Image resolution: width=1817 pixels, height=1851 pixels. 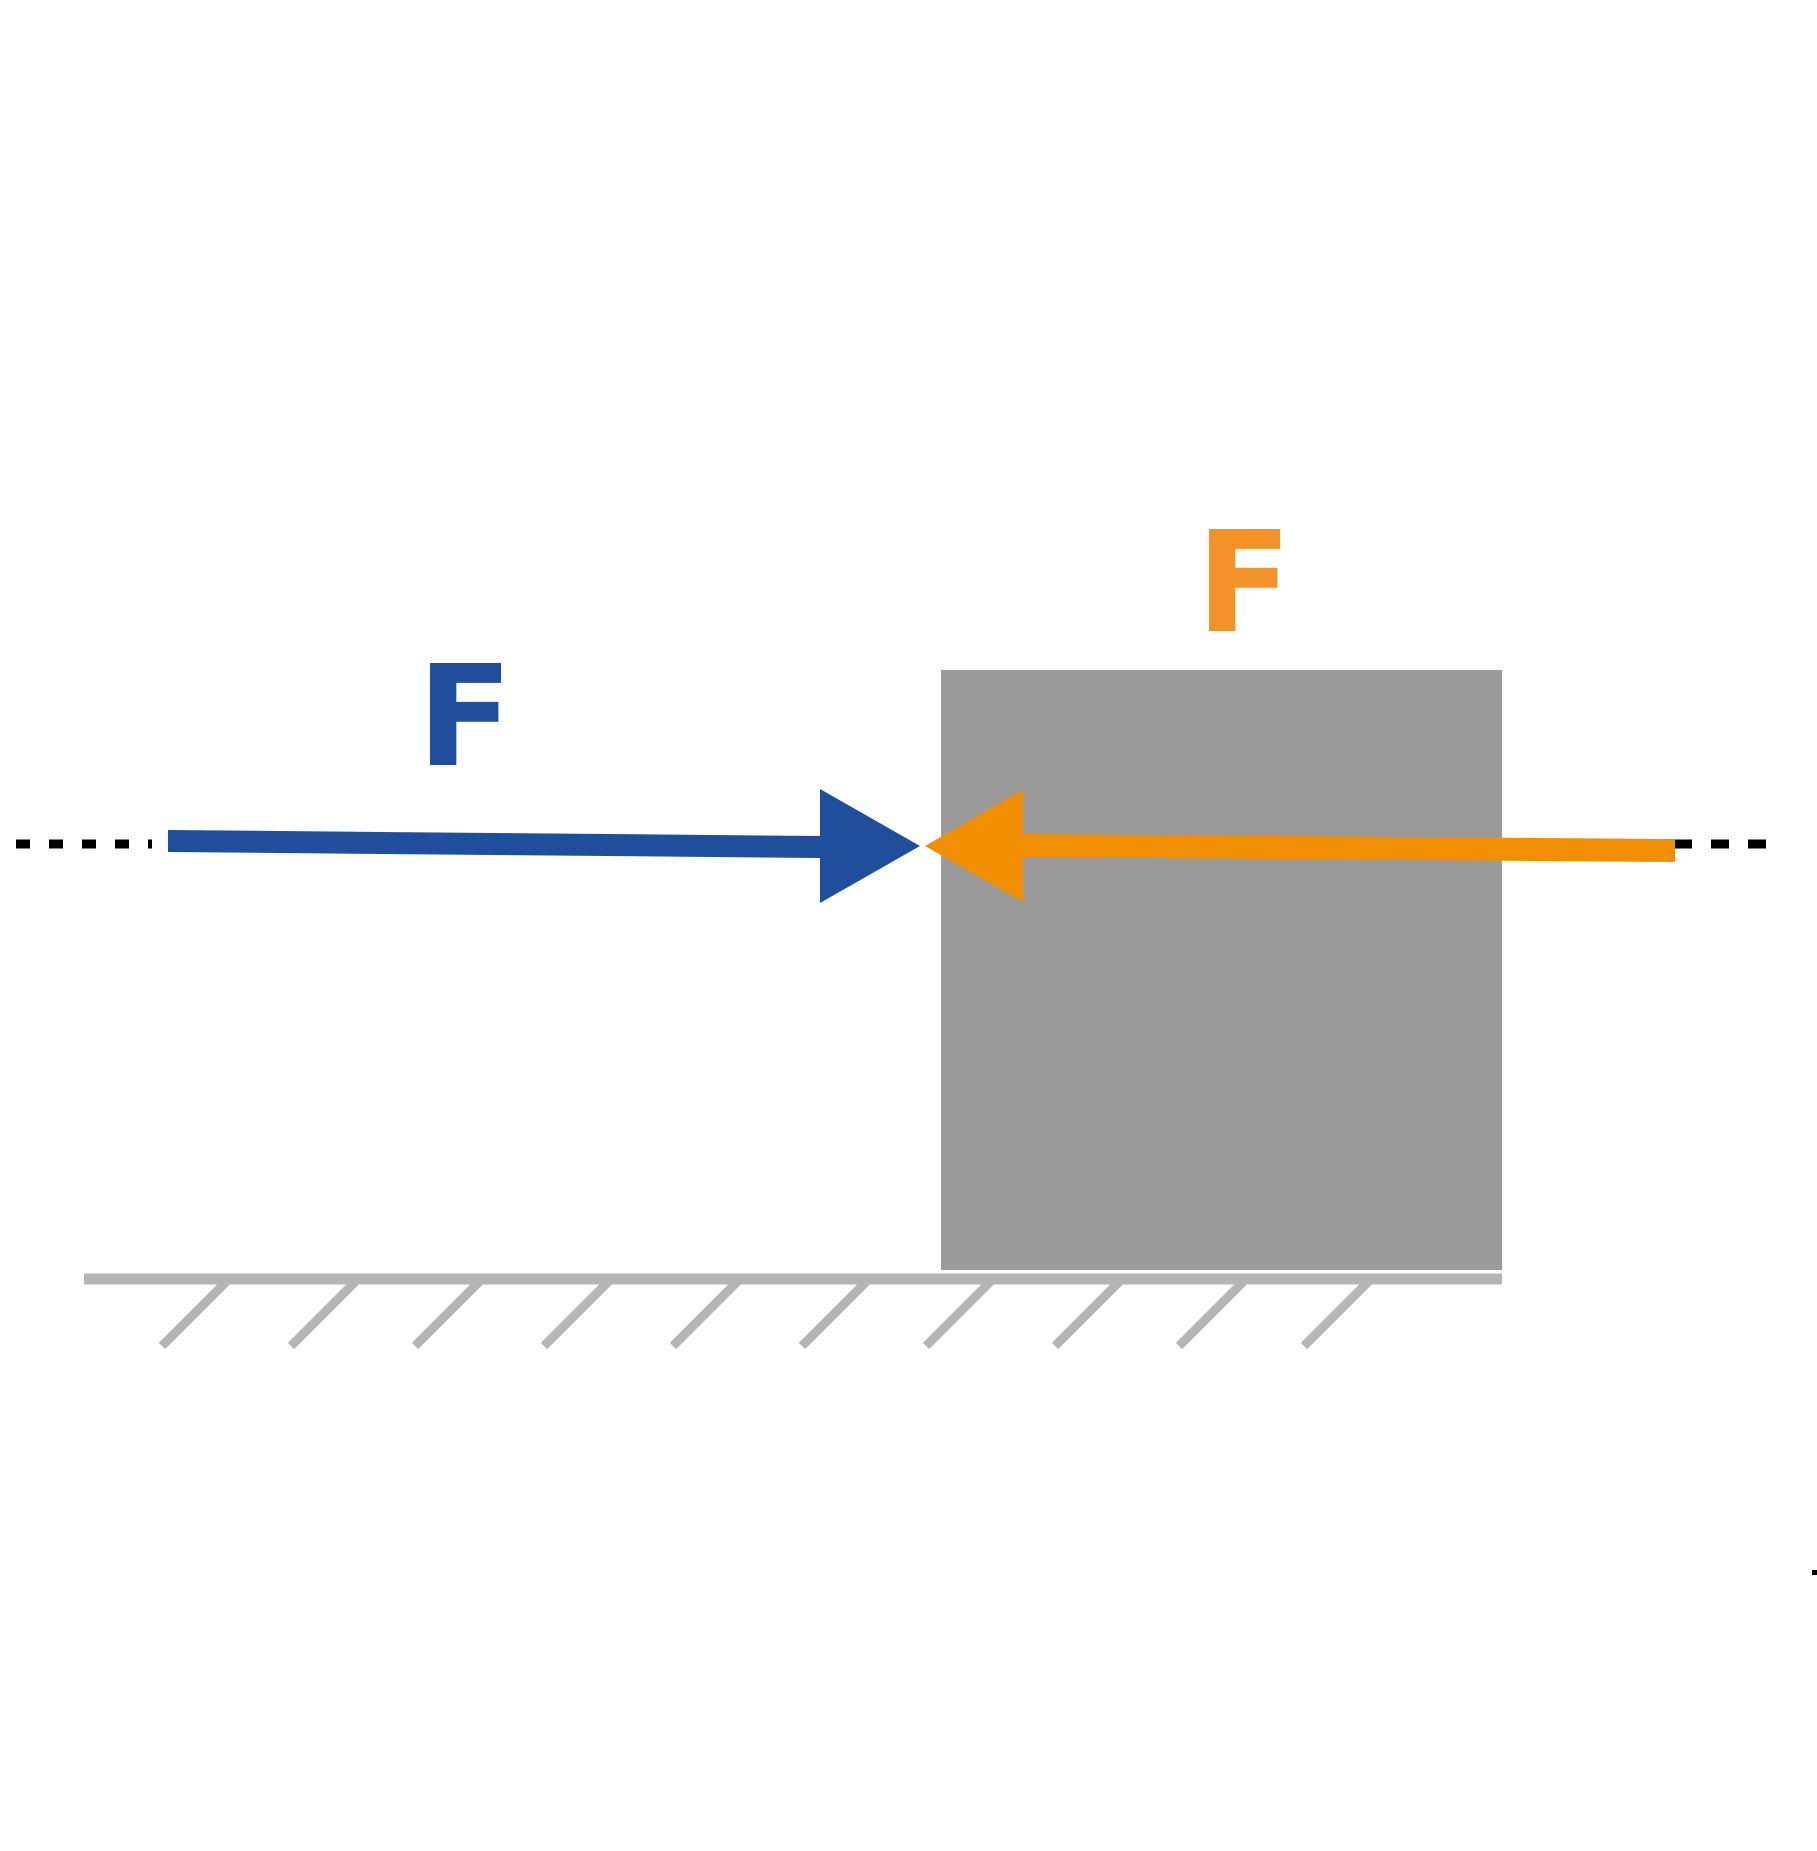 I want to click on block, so click(x=1221, y=970).